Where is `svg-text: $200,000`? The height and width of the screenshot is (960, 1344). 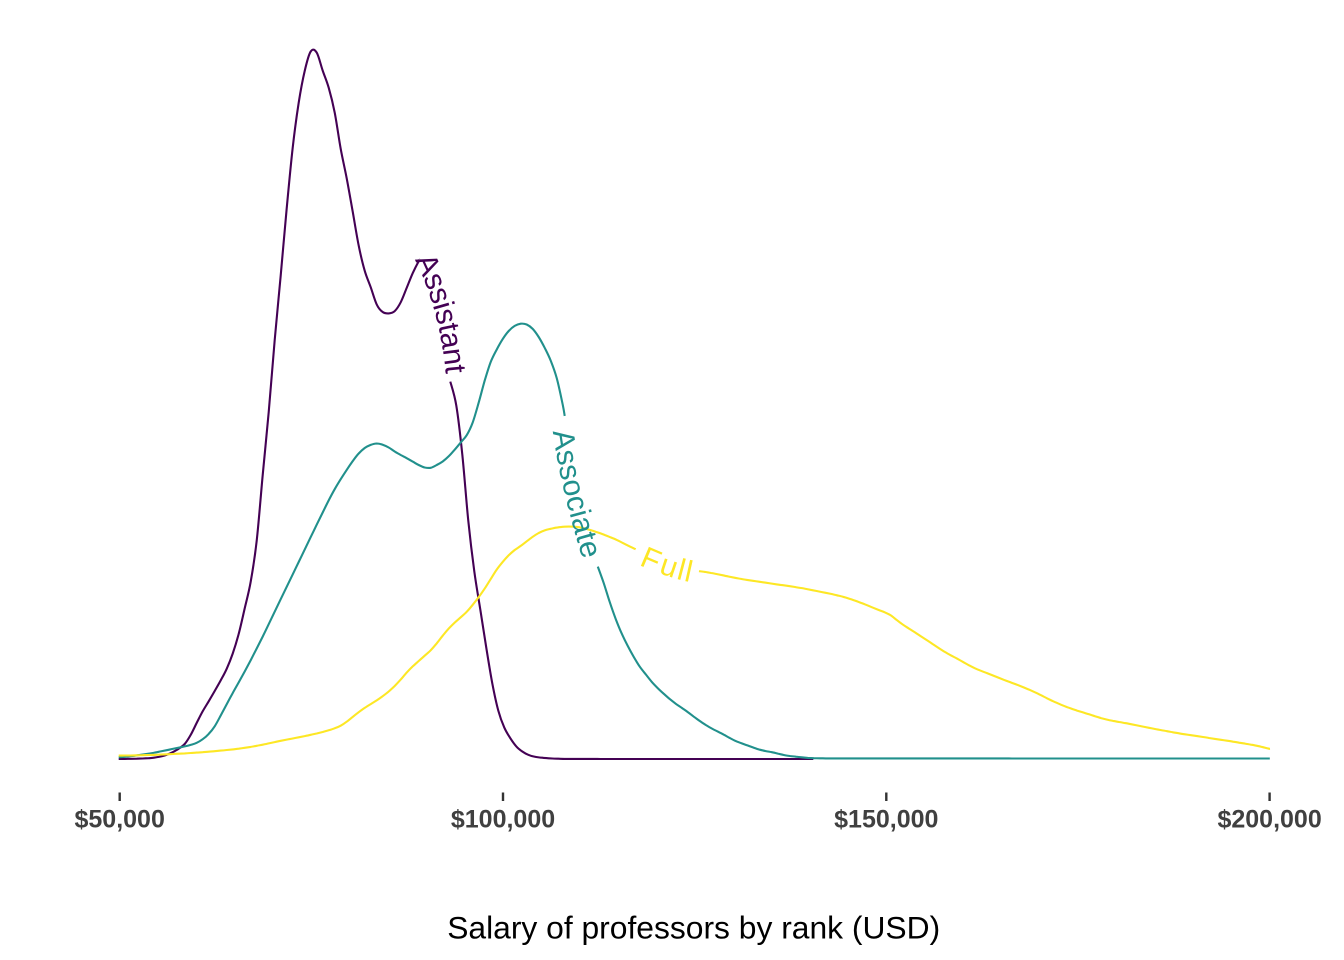 svg-text: $200,000 is located at coordinates (1269, 820).